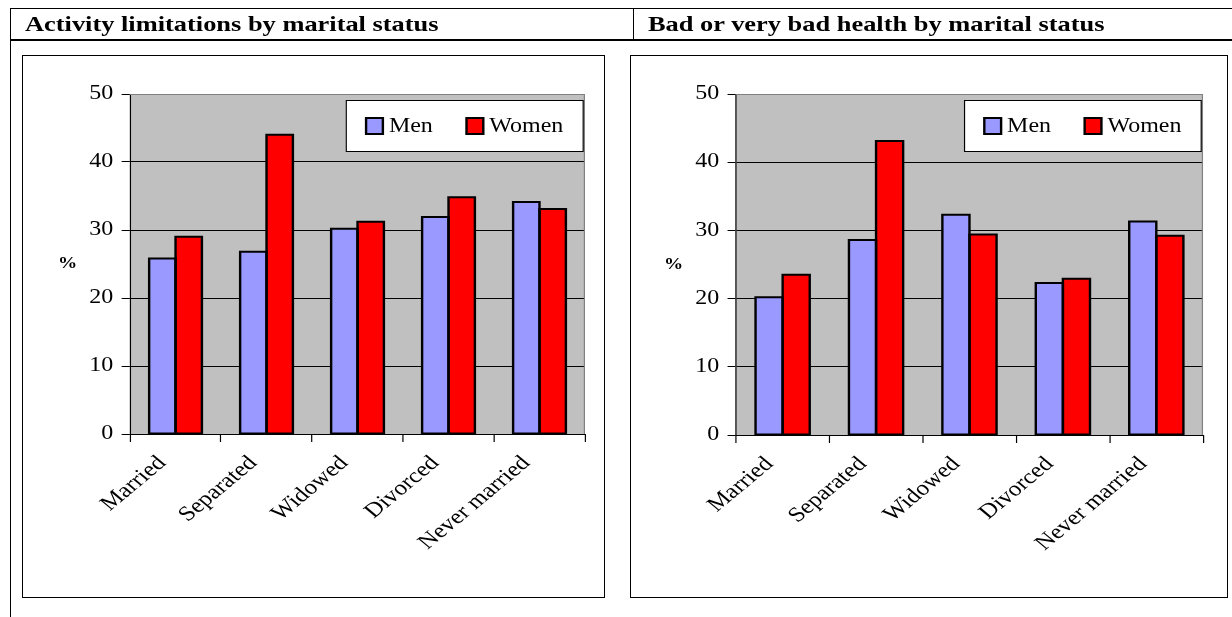  I want to click on chart-title: Bad or very bad health by marital status, so click(876, 24).